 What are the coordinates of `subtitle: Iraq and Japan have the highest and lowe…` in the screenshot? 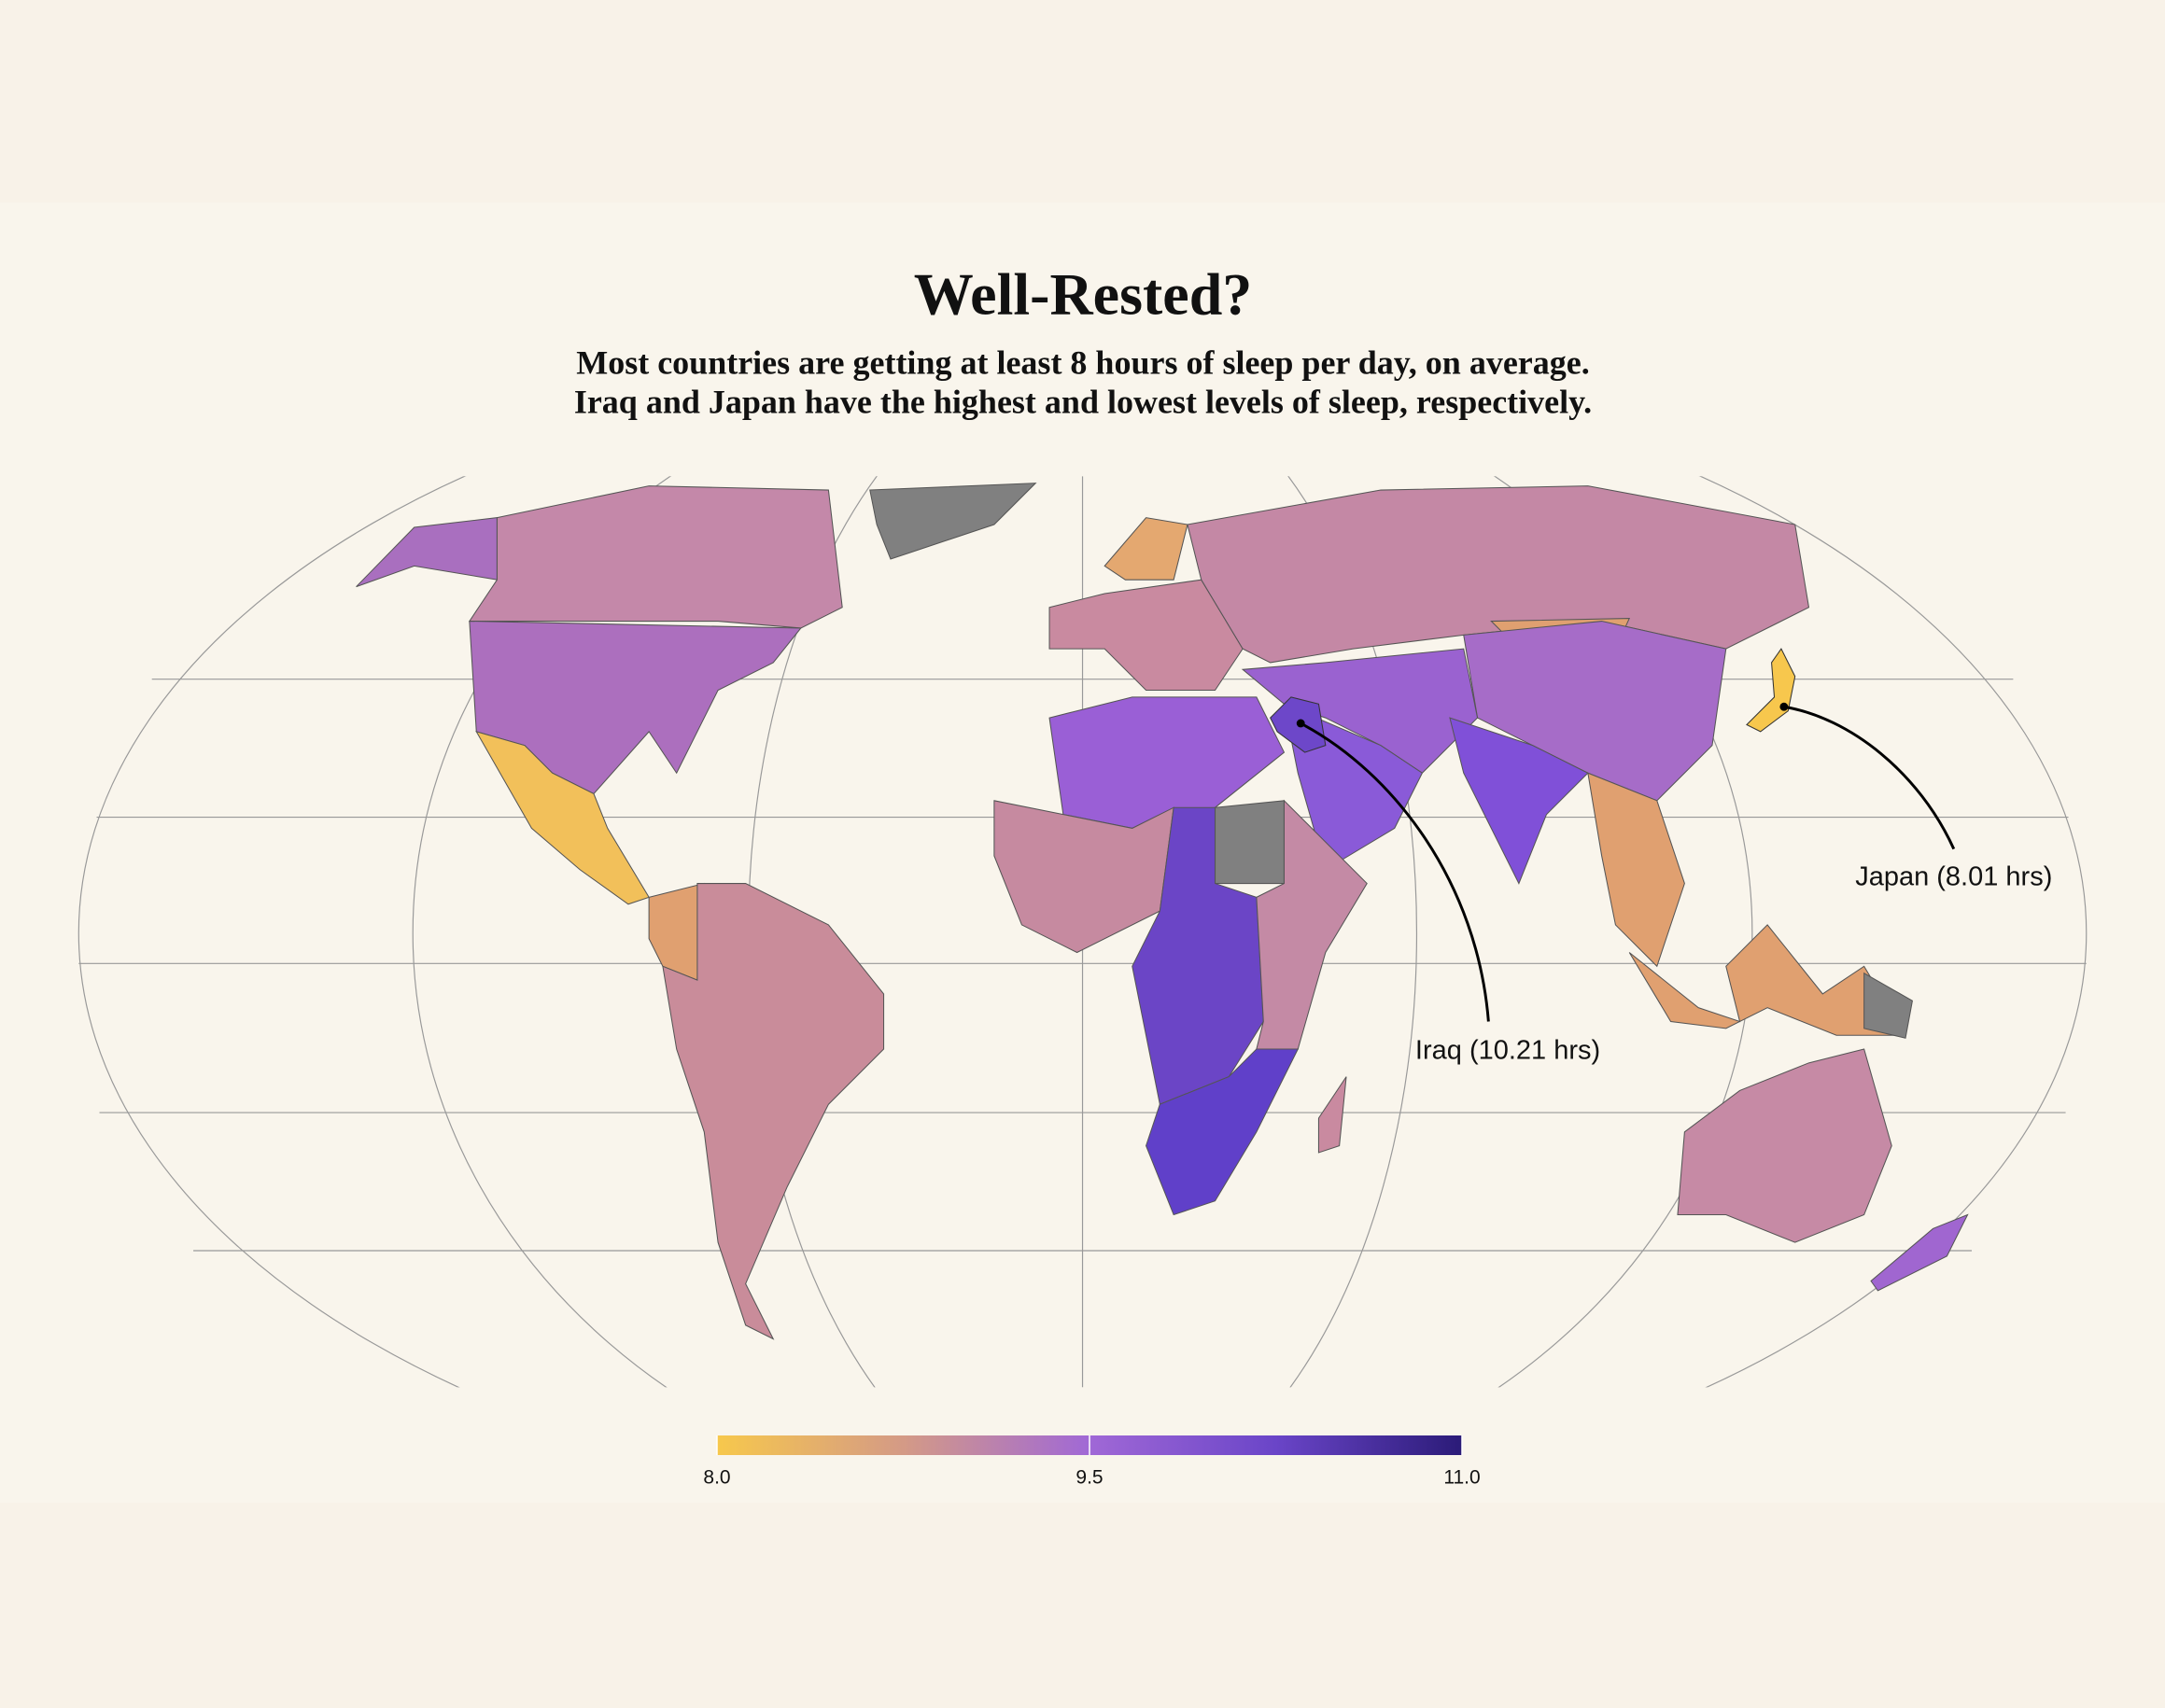 It's located at (1083, 401).